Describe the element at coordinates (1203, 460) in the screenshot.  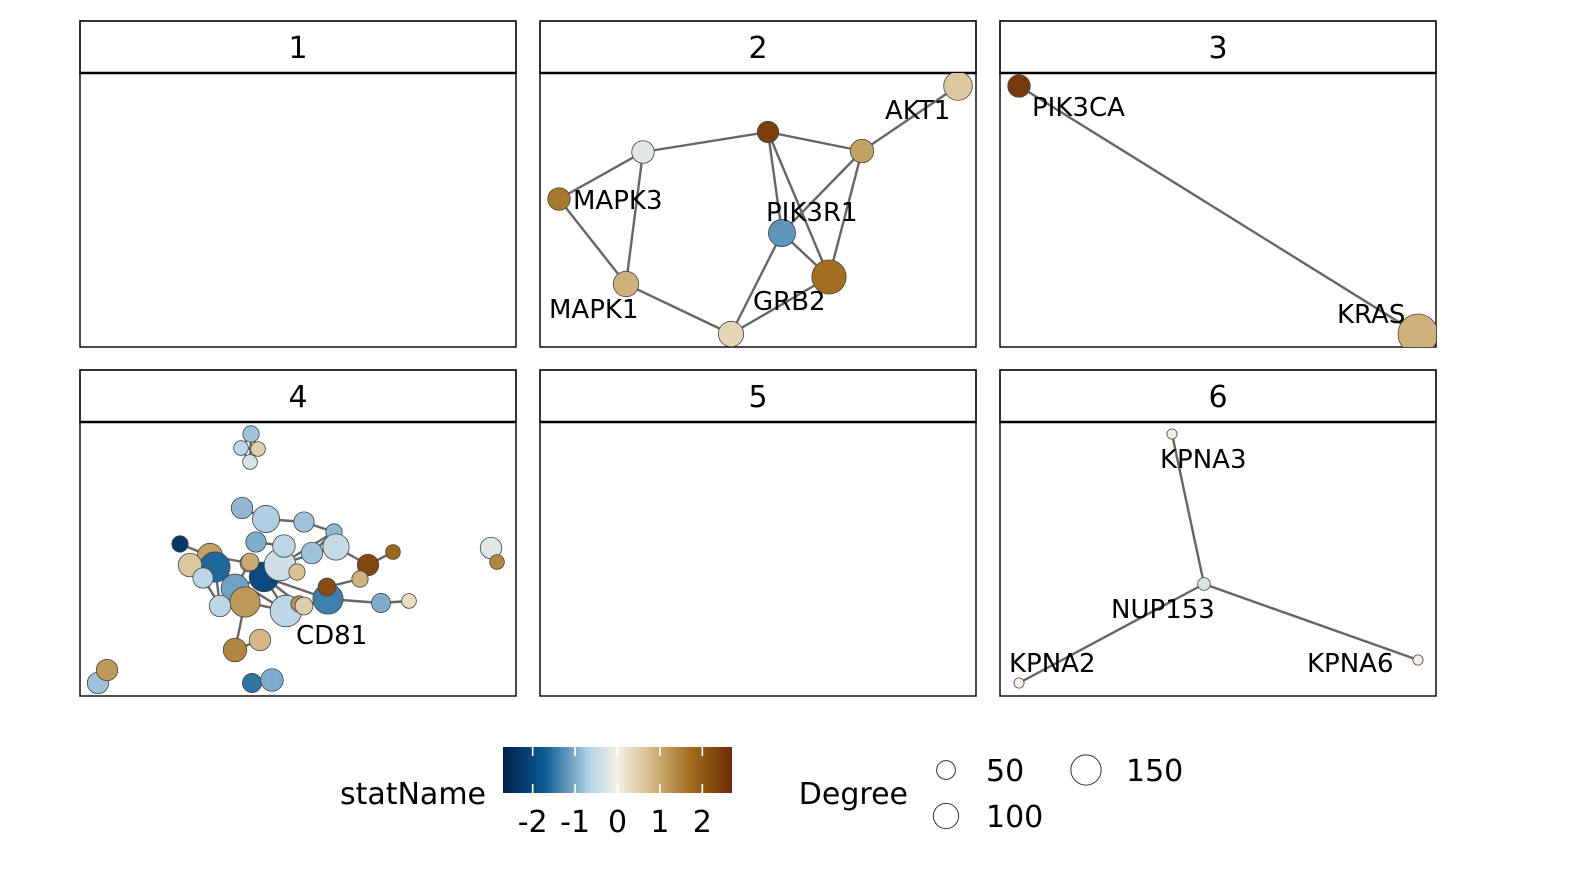
I see `node-label: KPNA3` at that location.